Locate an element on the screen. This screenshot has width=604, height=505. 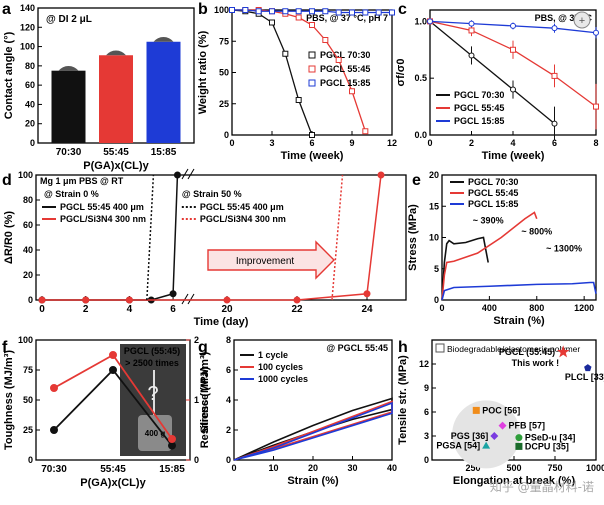
x-tick-label: 70:30 is located at coordinates (69, 152).